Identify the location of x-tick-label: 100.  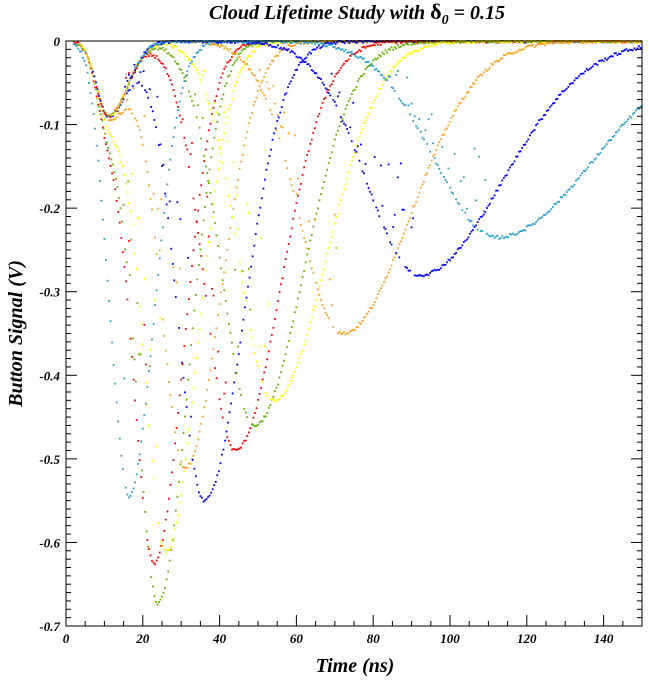
(450, 638).